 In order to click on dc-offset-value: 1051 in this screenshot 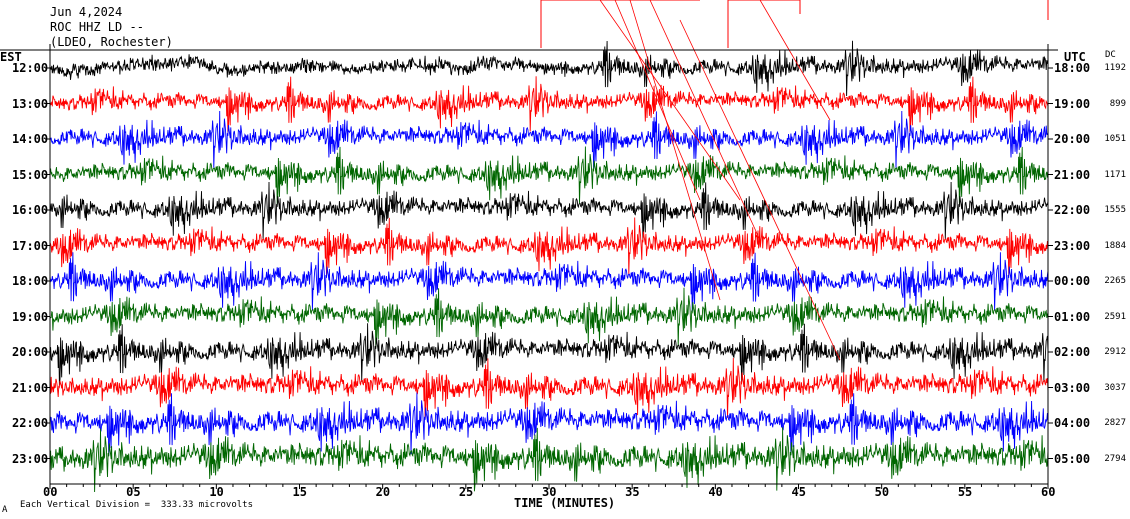, I will do `click(1115, 139)`.